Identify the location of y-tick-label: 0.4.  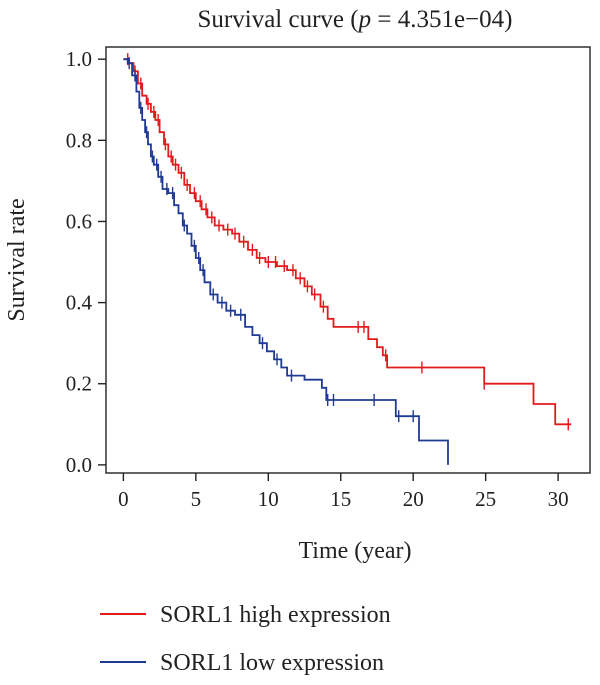
(79, 303).